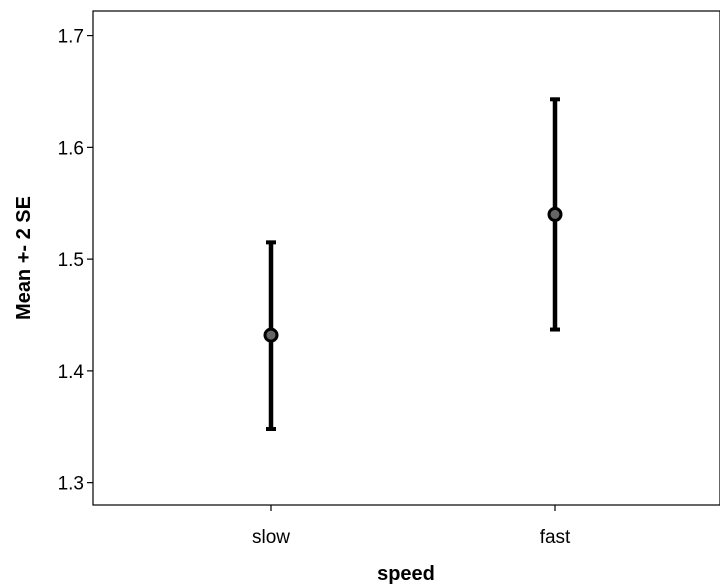 The width and height of the screenshot is (720, 587). I want to click on y-tick-label: 1.5, so click(71, 260).